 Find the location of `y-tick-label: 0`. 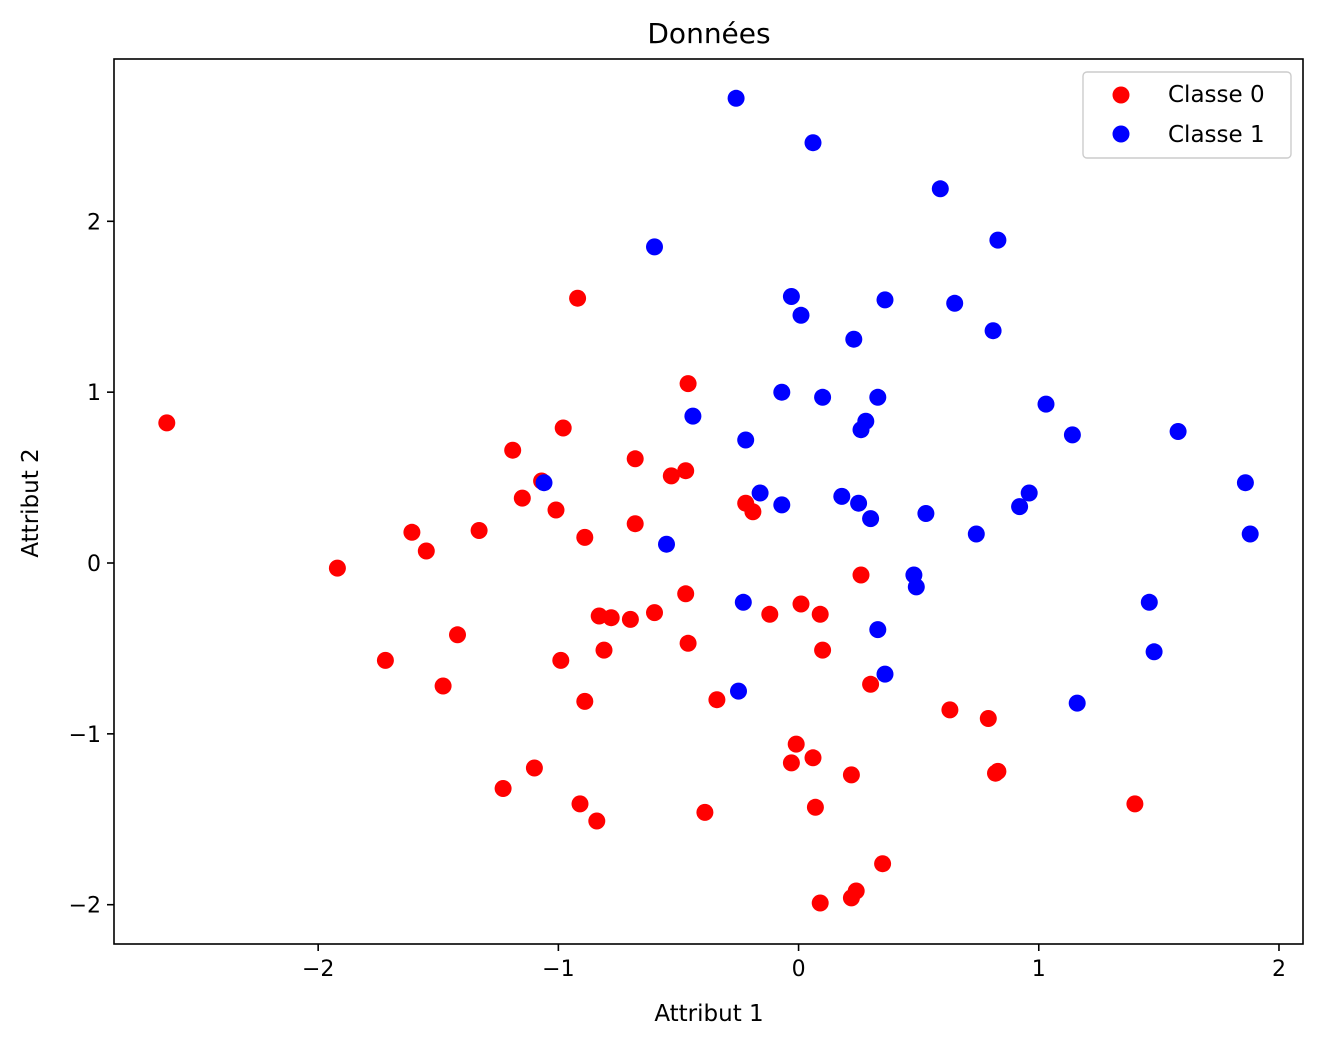

y-tick-label: 0 is located at coordinates (94, 564).